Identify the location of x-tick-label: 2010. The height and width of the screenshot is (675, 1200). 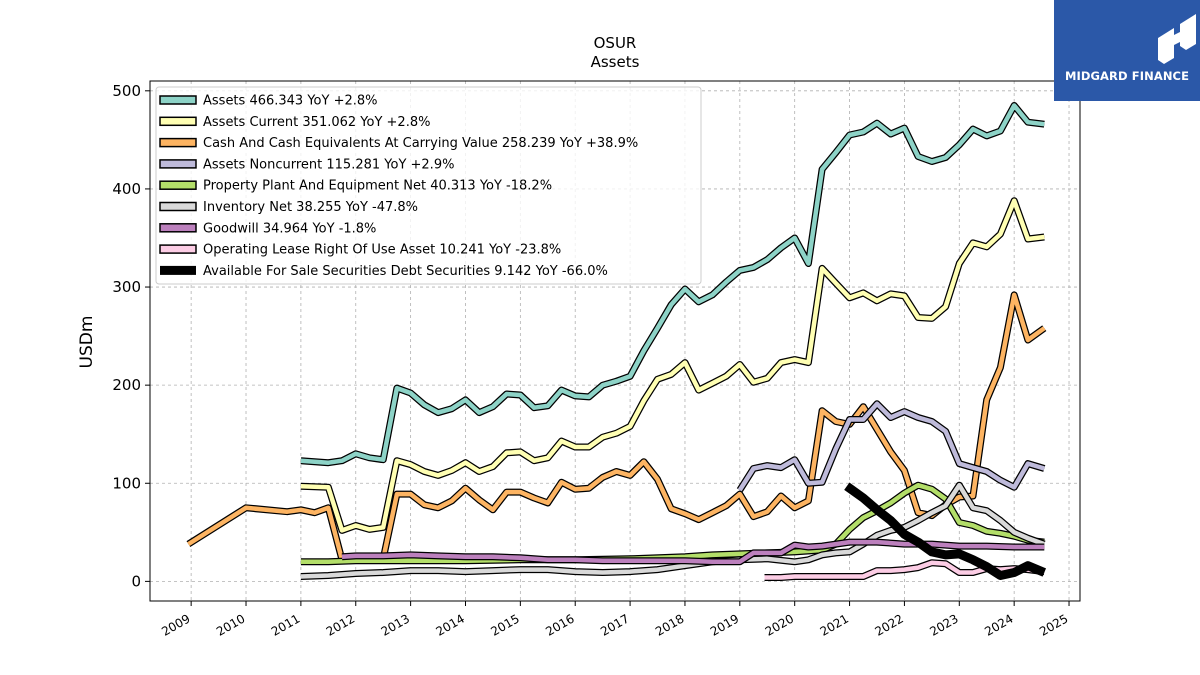
(230, 624).